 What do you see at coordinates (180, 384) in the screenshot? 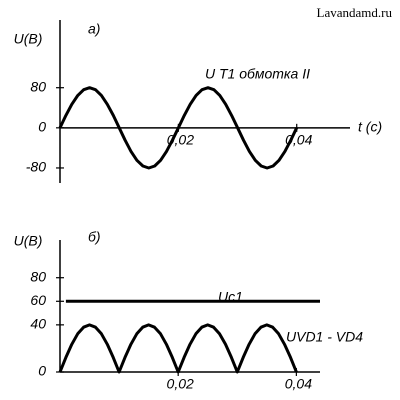
I see `x-tick-label: 0,02` at bounding box center [180, 384].